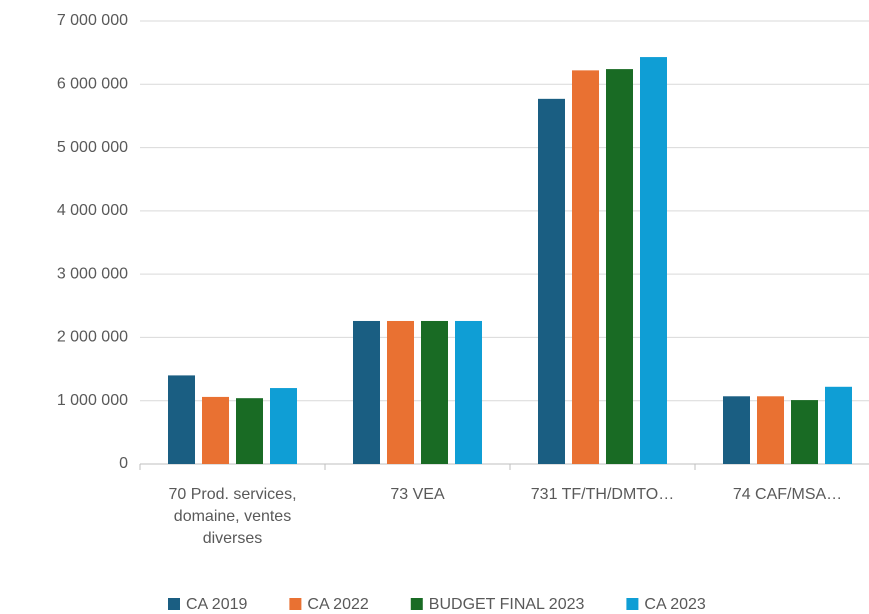 The height and width of the screenshot is (614, 869). Describe the element at coordinates (123, 463) in the screenshot. I see `y-tick-label: 0` at that location.